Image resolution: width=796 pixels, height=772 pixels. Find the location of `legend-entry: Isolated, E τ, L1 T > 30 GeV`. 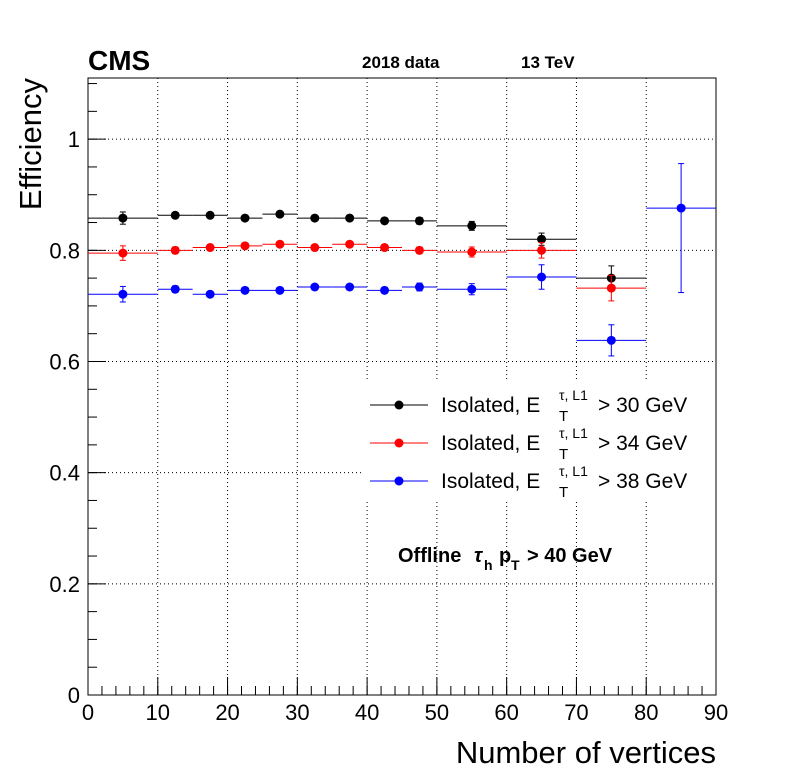

legend-entry: Isolated, E τ, L1 T > 30 GeV is located at coordinates (528, 406).